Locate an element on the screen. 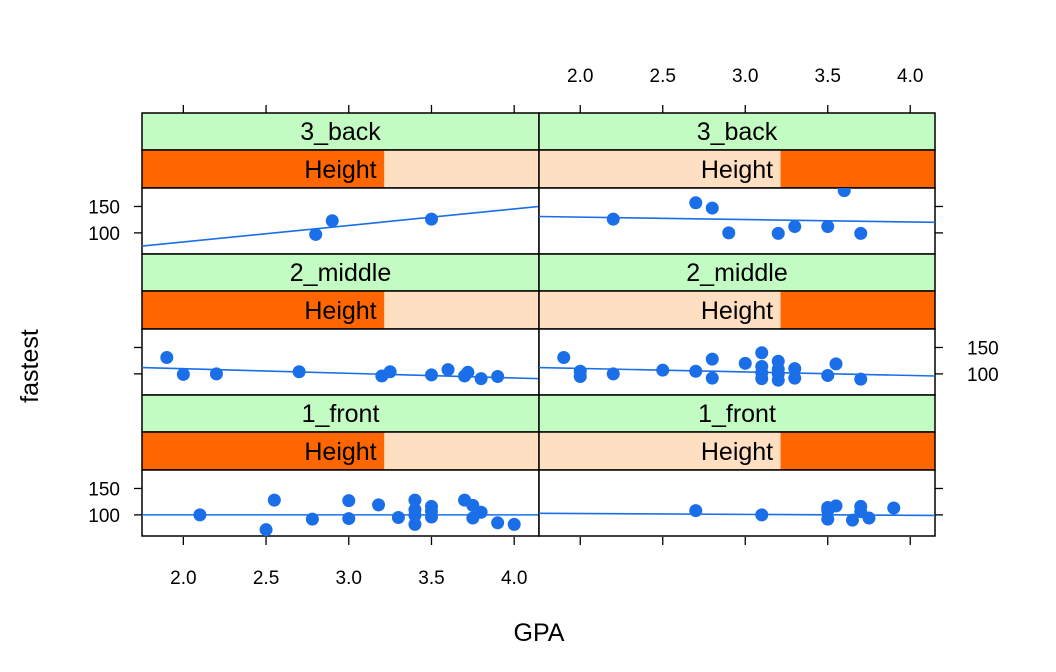  x-tick-label-bottom: 3.0 is located at coordinates (349, 578).